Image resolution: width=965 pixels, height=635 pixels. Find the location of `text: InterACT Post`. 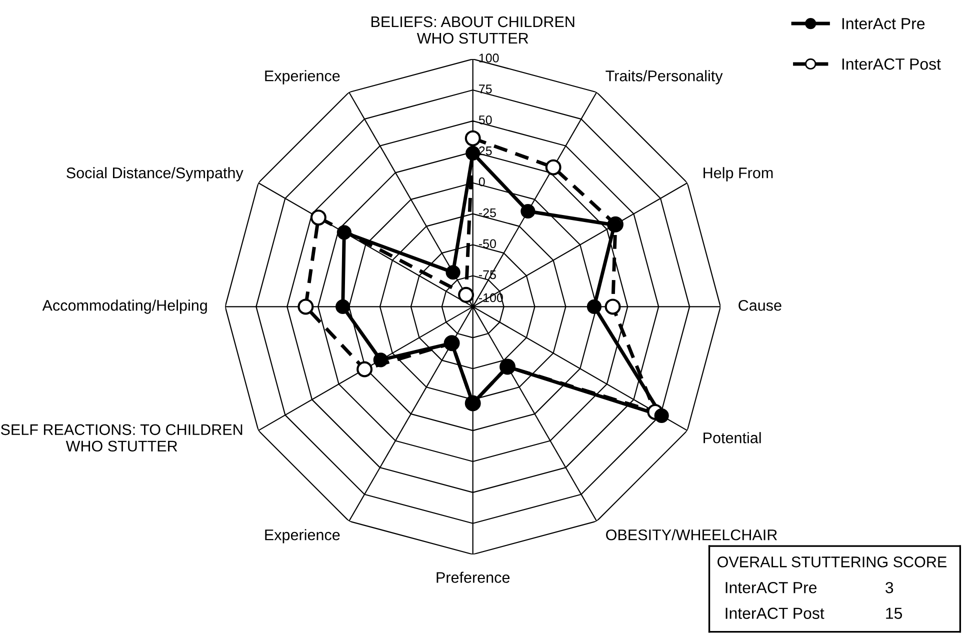

text: InterACT Post is located at coordinates (775, 613).